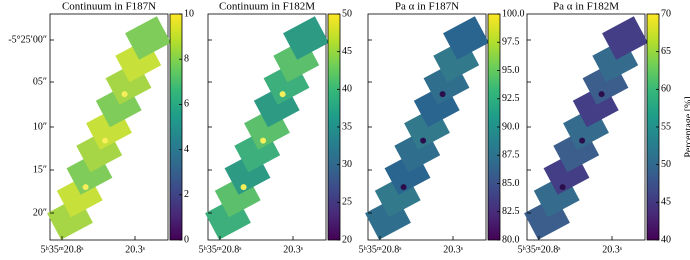 The image size is (690, 260). What do you see at coordinates (686, 126) in the screenshot?
I see `colorbar-label: Percentage [%]` at bounding box center [686, 126].